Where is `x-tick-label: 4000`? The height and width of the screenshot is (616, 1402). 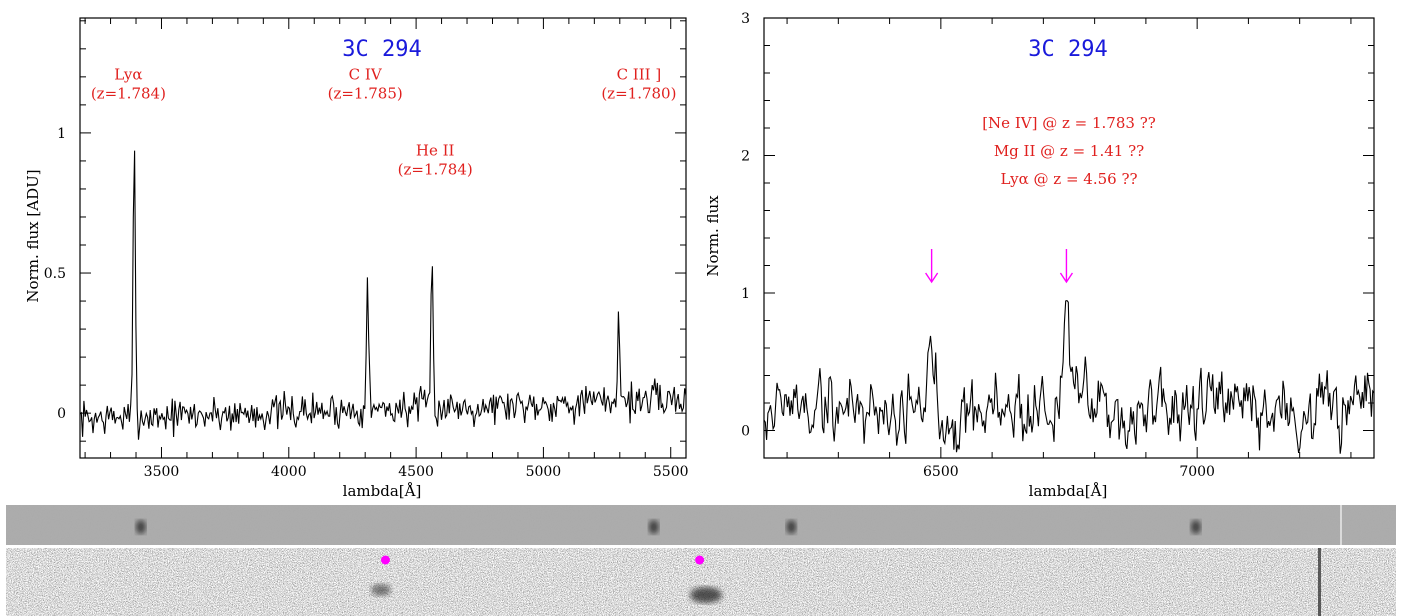 x-tick-label: 4000 is located at coordinates (289, 472).